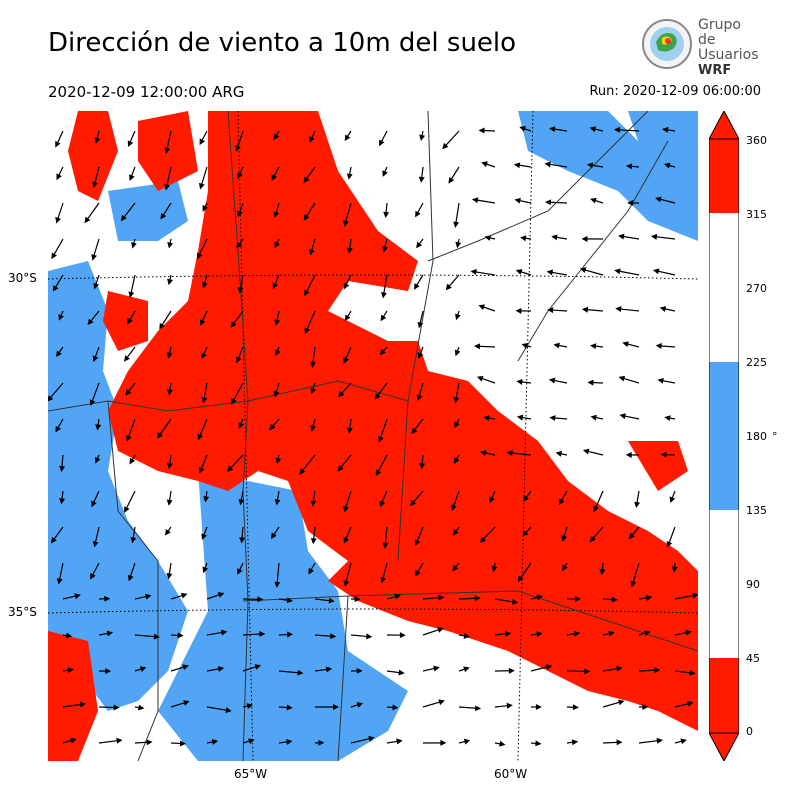  I want to click on colorbar, so click(724, 436).